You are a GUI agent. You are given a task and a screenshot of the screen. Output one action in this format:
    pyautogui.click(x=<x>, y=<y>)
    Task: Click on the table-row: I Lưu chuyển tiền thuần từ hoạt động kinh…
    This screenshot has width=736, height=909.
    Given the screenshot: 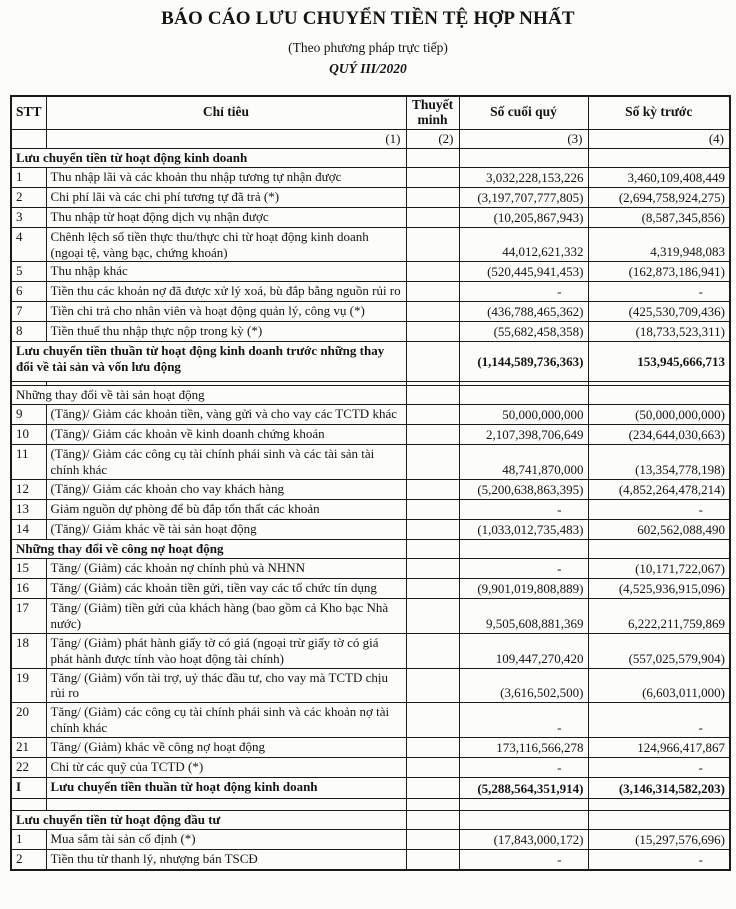 What is the action you would take?
    pyautogui.click(x=370, y=788)
    